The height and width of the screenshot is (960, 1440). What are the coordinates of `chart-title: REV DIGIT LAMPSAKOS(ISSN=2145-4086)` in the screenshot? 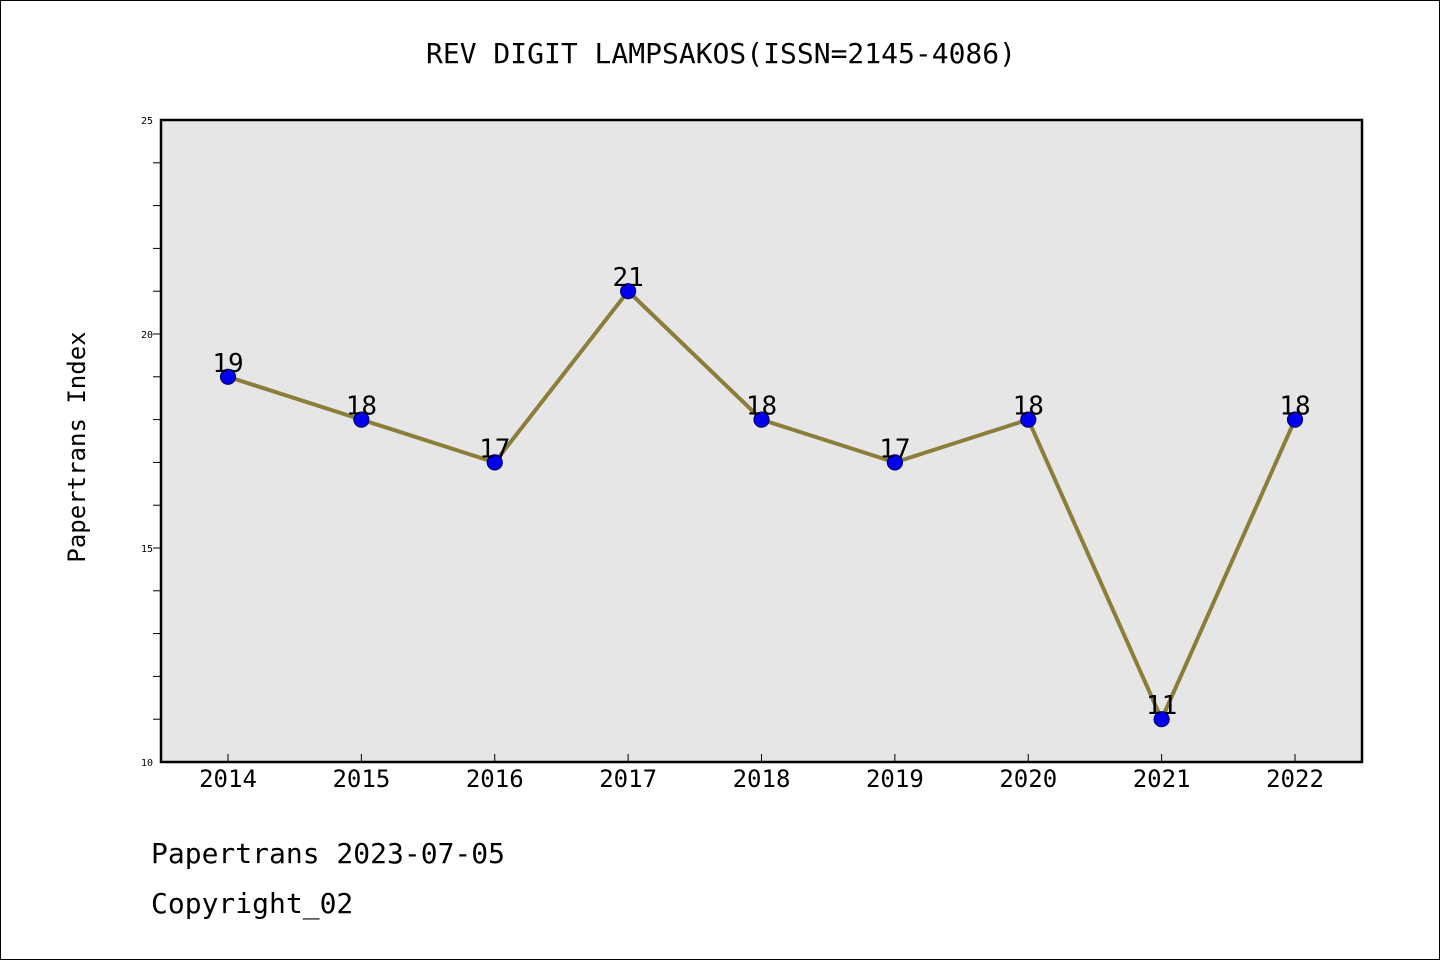 It's located at (720, 53).